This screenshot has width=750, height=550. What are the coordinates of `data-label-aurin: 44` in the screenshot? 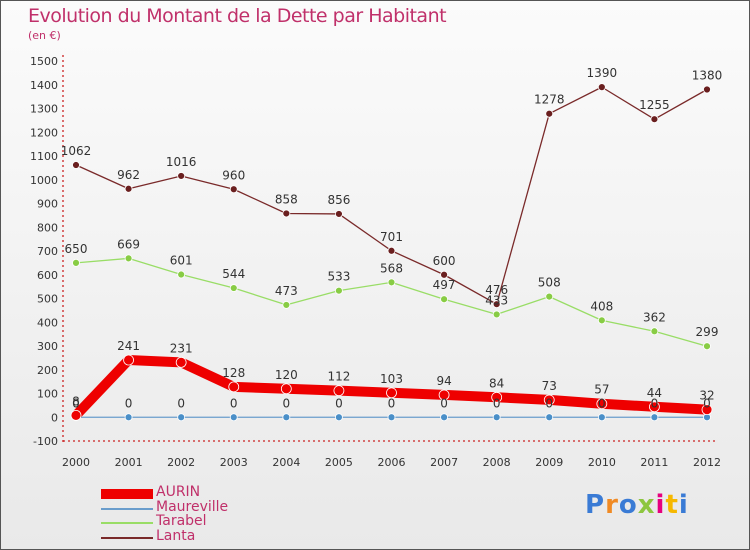 It's located at (654, 393).